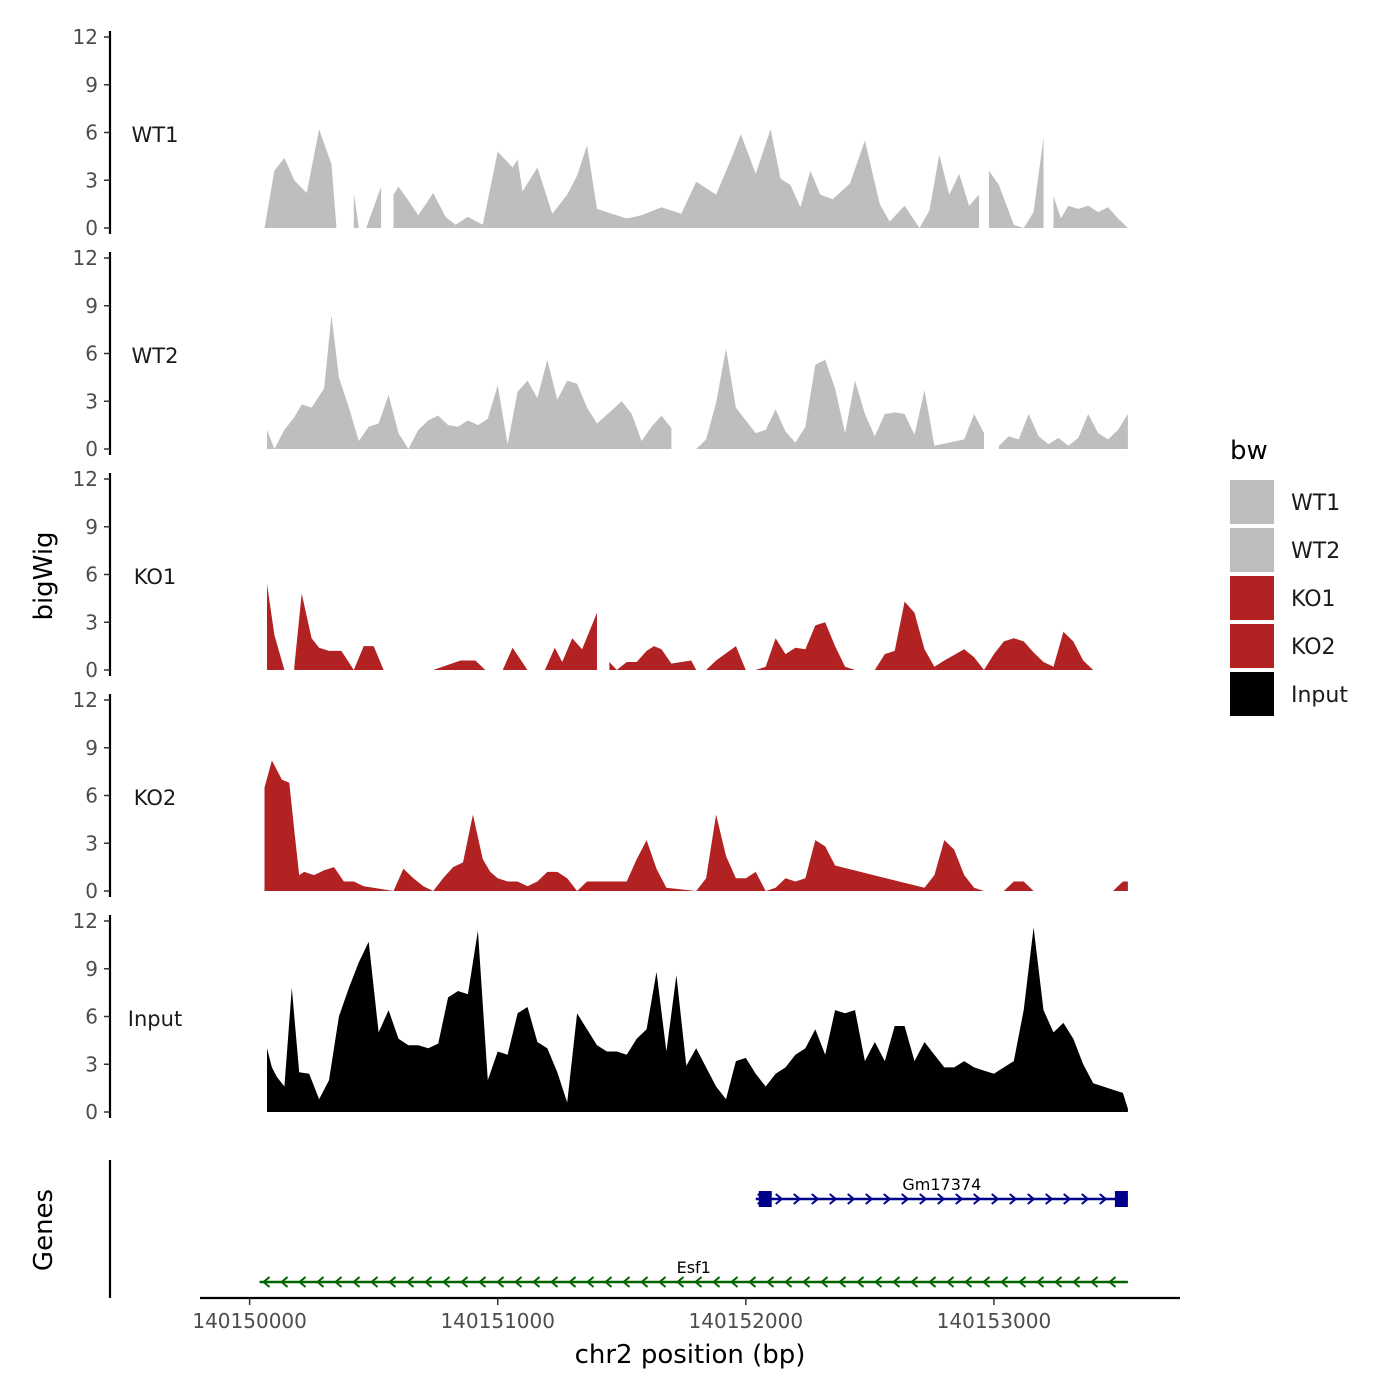 Image resolution: width=1400 pixels, height=1400 pixels. I want to click on track-ko1: 0 3 6 9 12 KO1, so click(600, 574).